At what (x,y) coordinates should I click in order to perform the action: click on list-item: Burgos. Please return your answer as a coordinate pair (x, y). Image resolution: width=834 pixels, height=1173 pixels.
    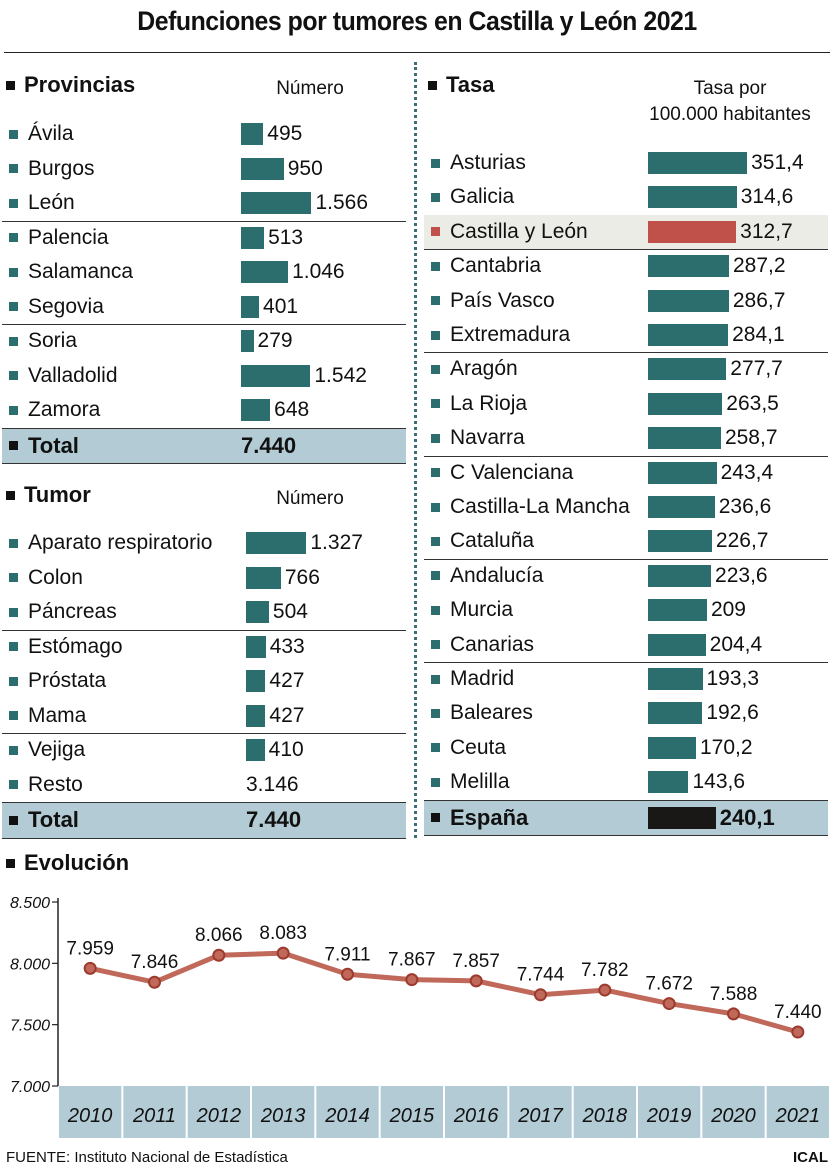
    Looking at the image, I should click on (49, 169).